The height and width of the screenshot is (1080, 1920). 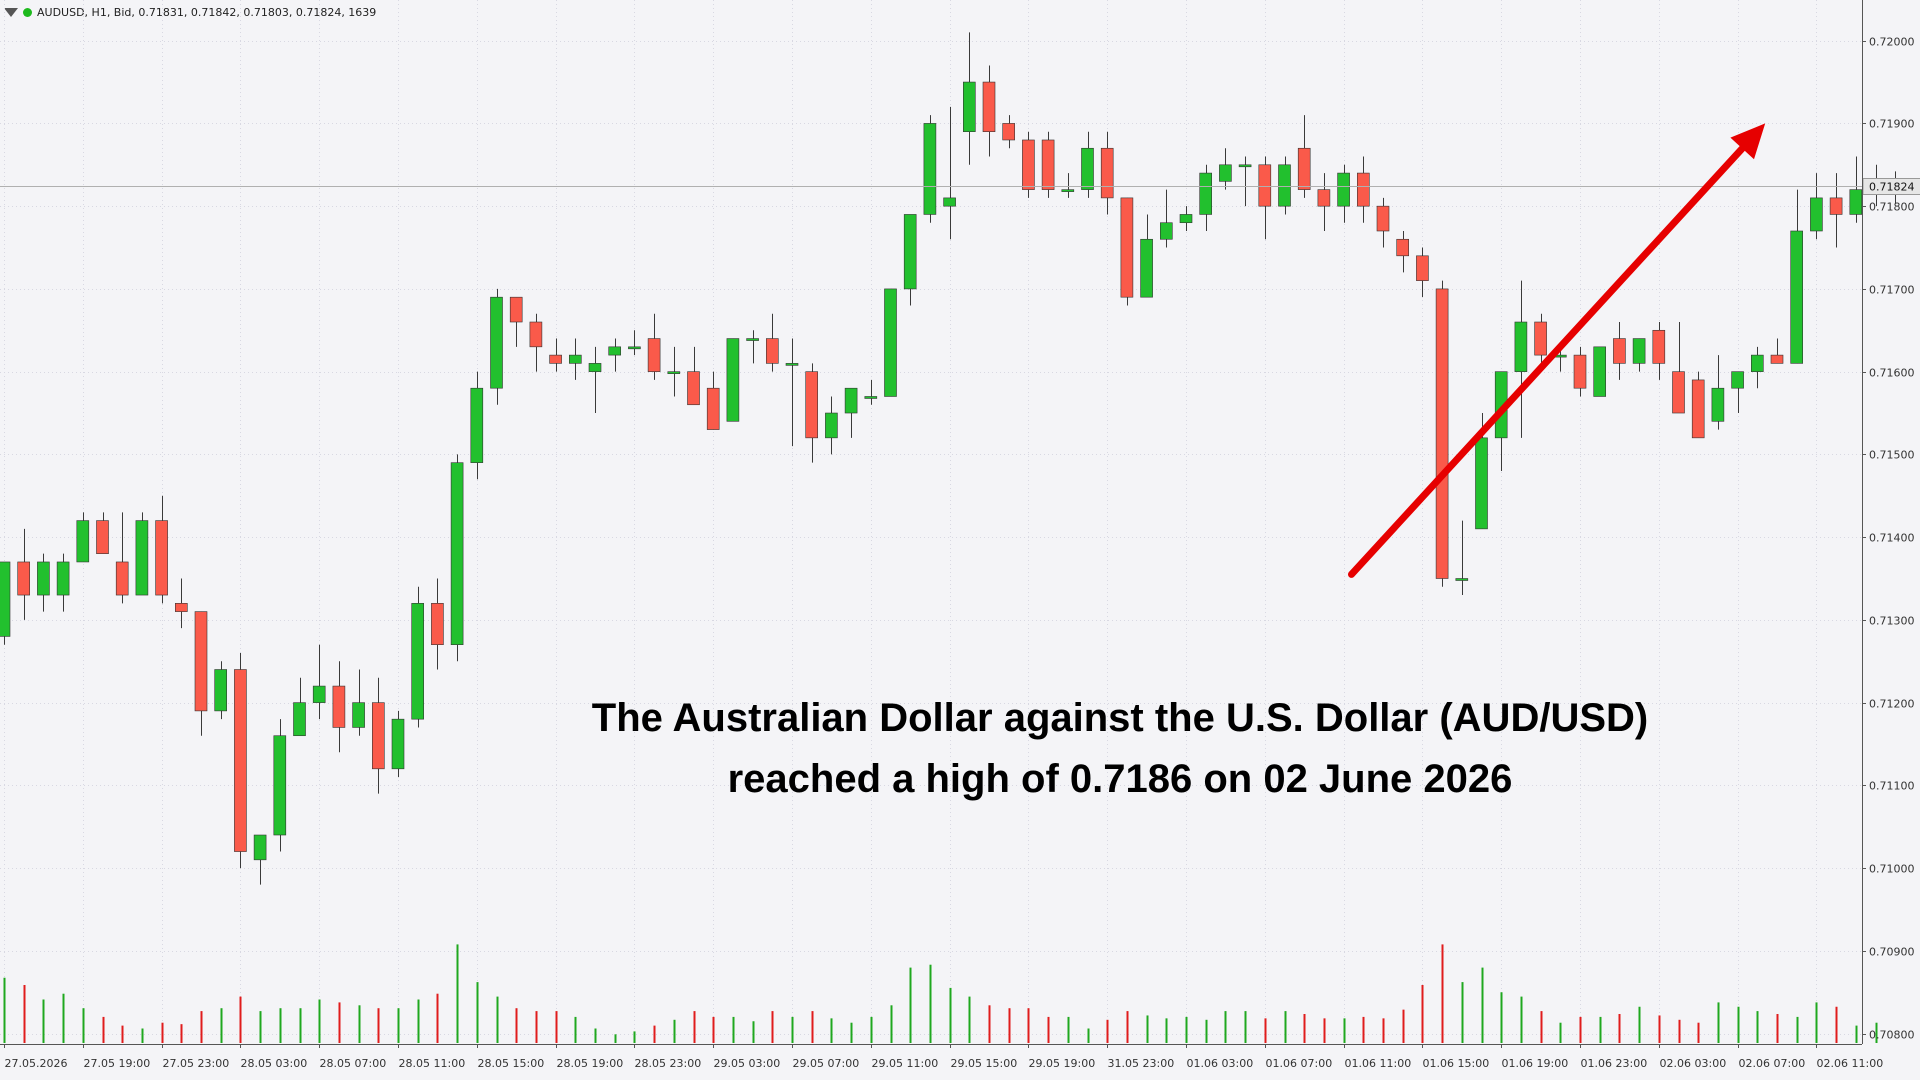 What do you see at coordinates (590, 1063) in the screenshot?
I see `x-tick-label: 28.05 19:00` at bounding box center [590, 1063].